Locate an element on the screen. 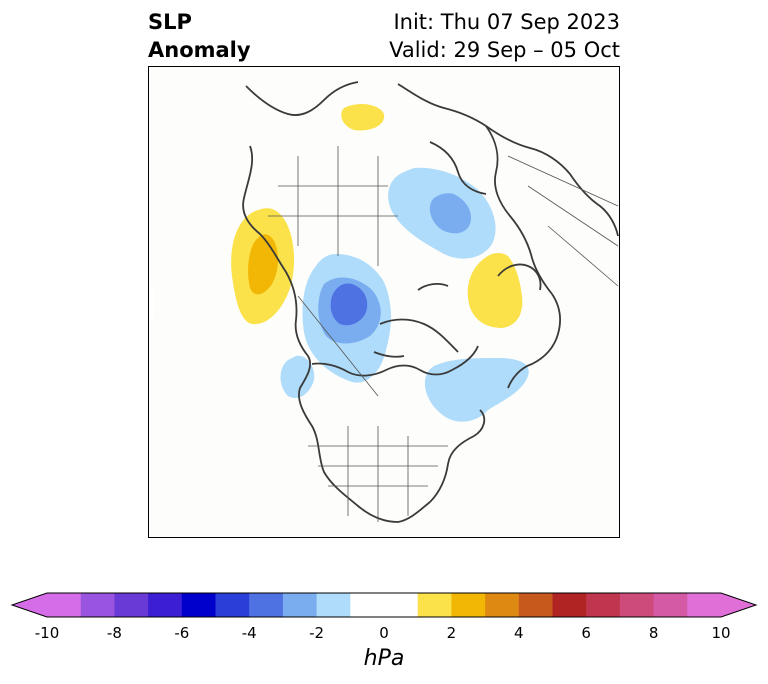 Image resolution: width=768 pixels, height=684 pixels. colorbar-tick-label: -6 is located at coordinates (182, 633).